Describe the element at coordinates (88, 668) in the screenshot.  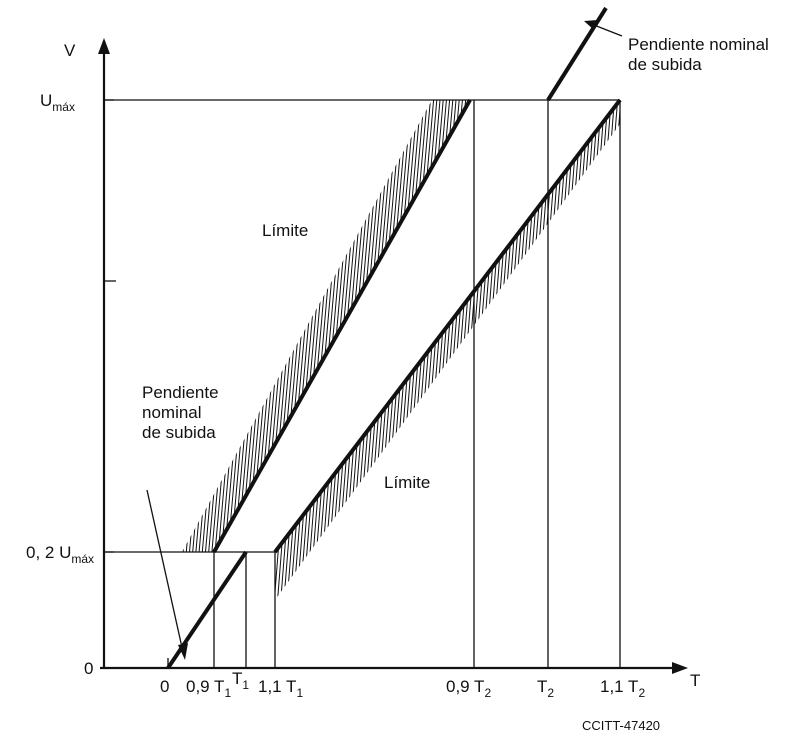
I see `y-tick-label-zero: 0` at that location.